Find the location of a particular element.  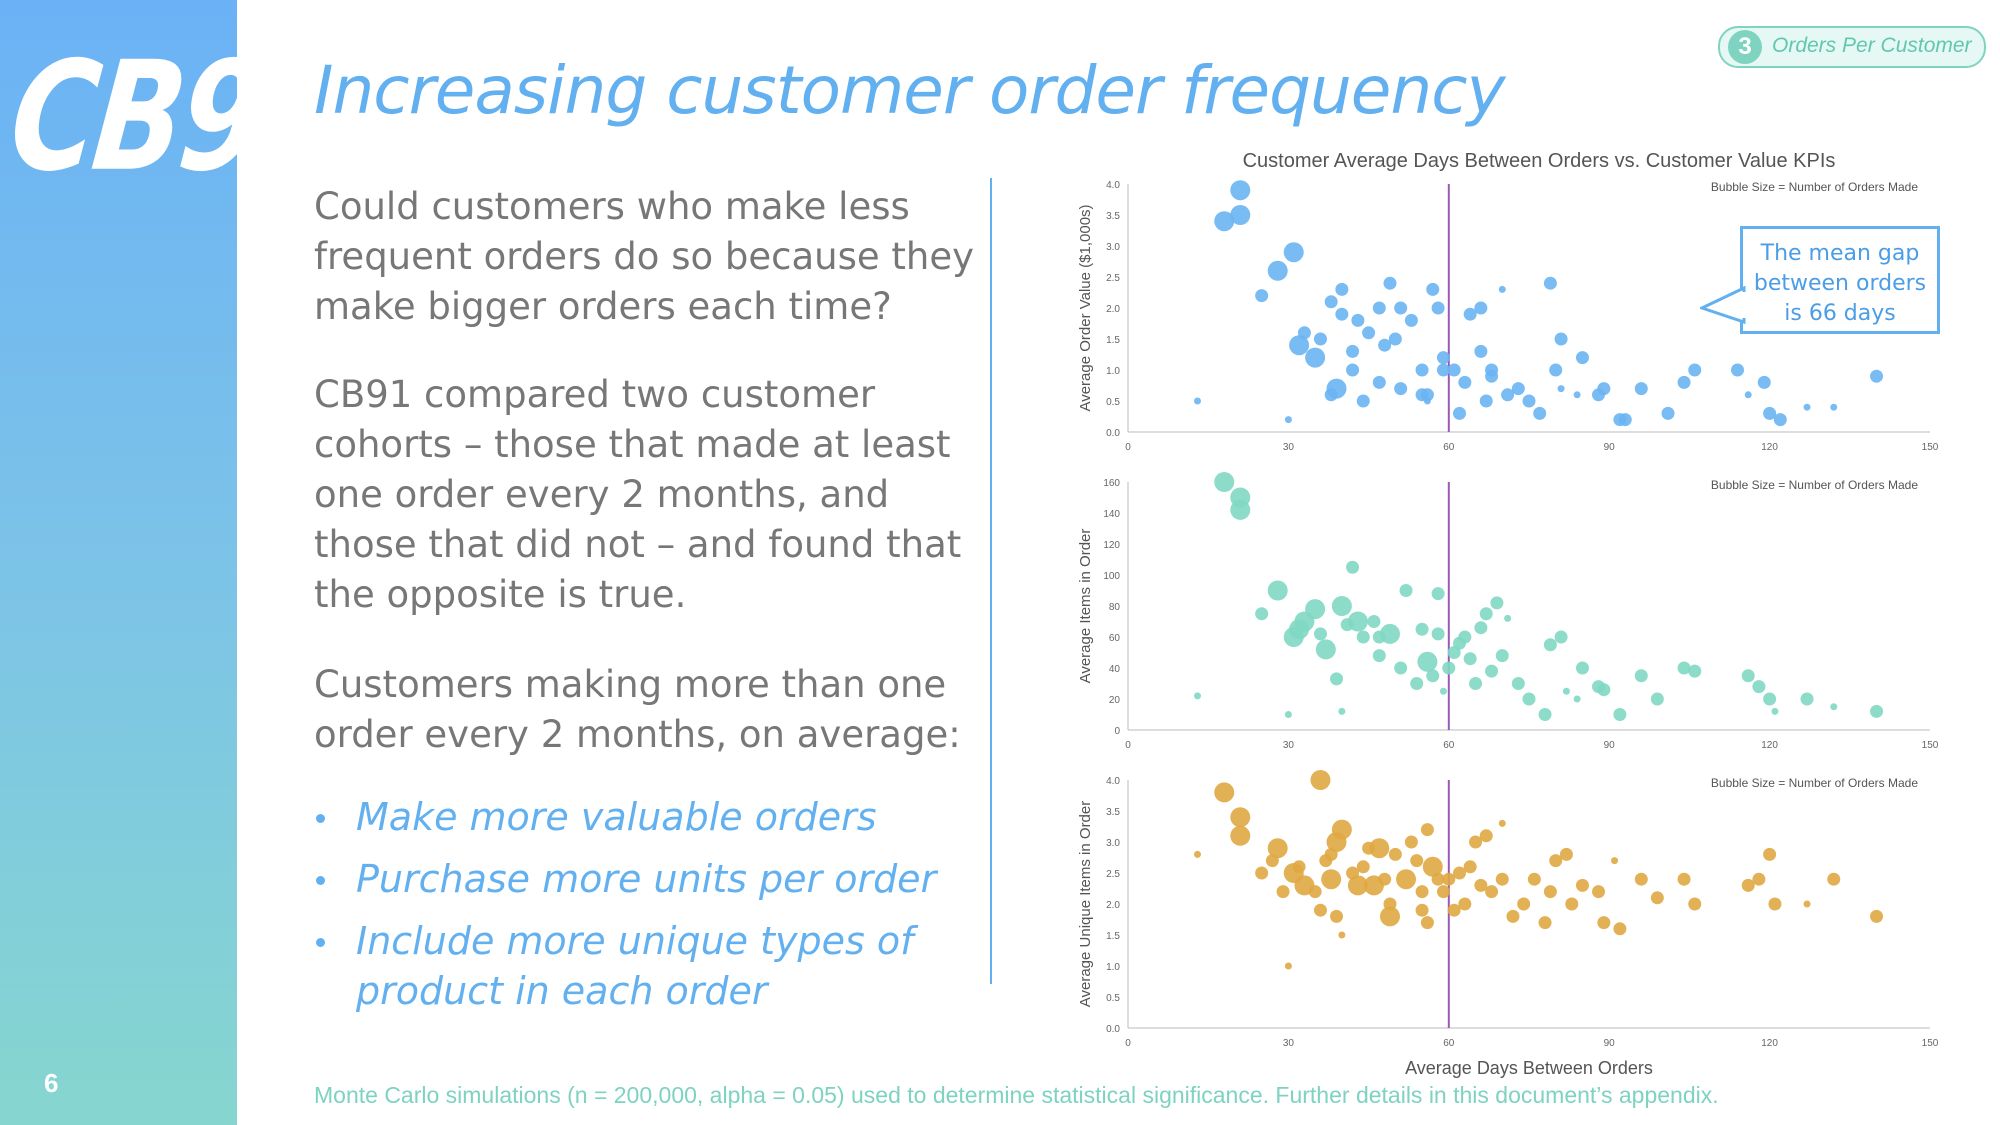

y-tick-label: 20 is located at coordinates (1115, 700).